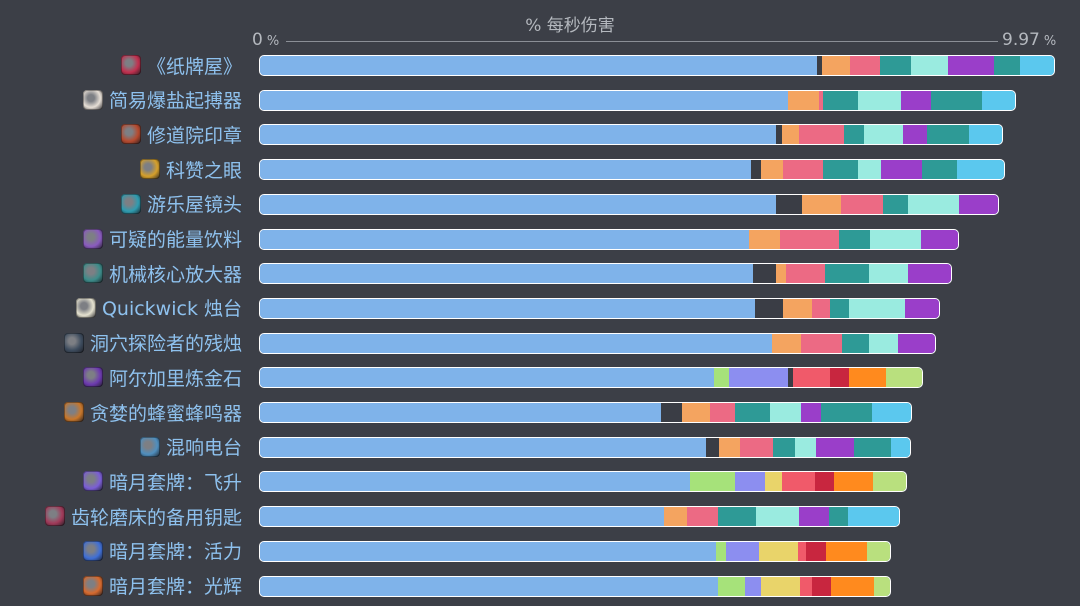  I want to click on category-label-text: 科赞之眼, so click(203, 170).